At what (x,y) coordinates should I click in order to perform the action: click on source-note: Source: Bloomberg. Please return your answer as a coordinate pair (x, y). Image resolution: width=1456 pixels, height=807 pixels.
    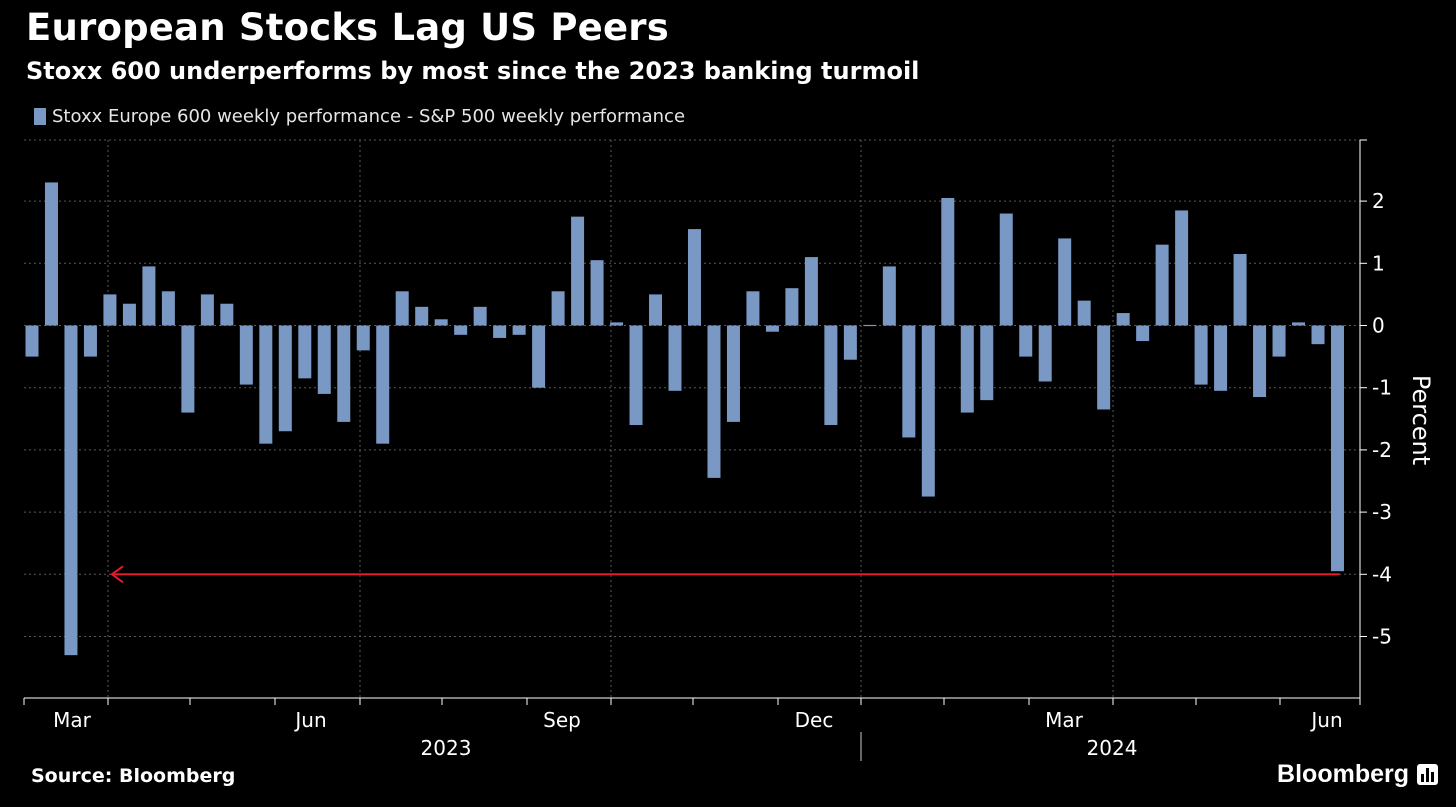
    Looking at the image, I should click on (133, 776).